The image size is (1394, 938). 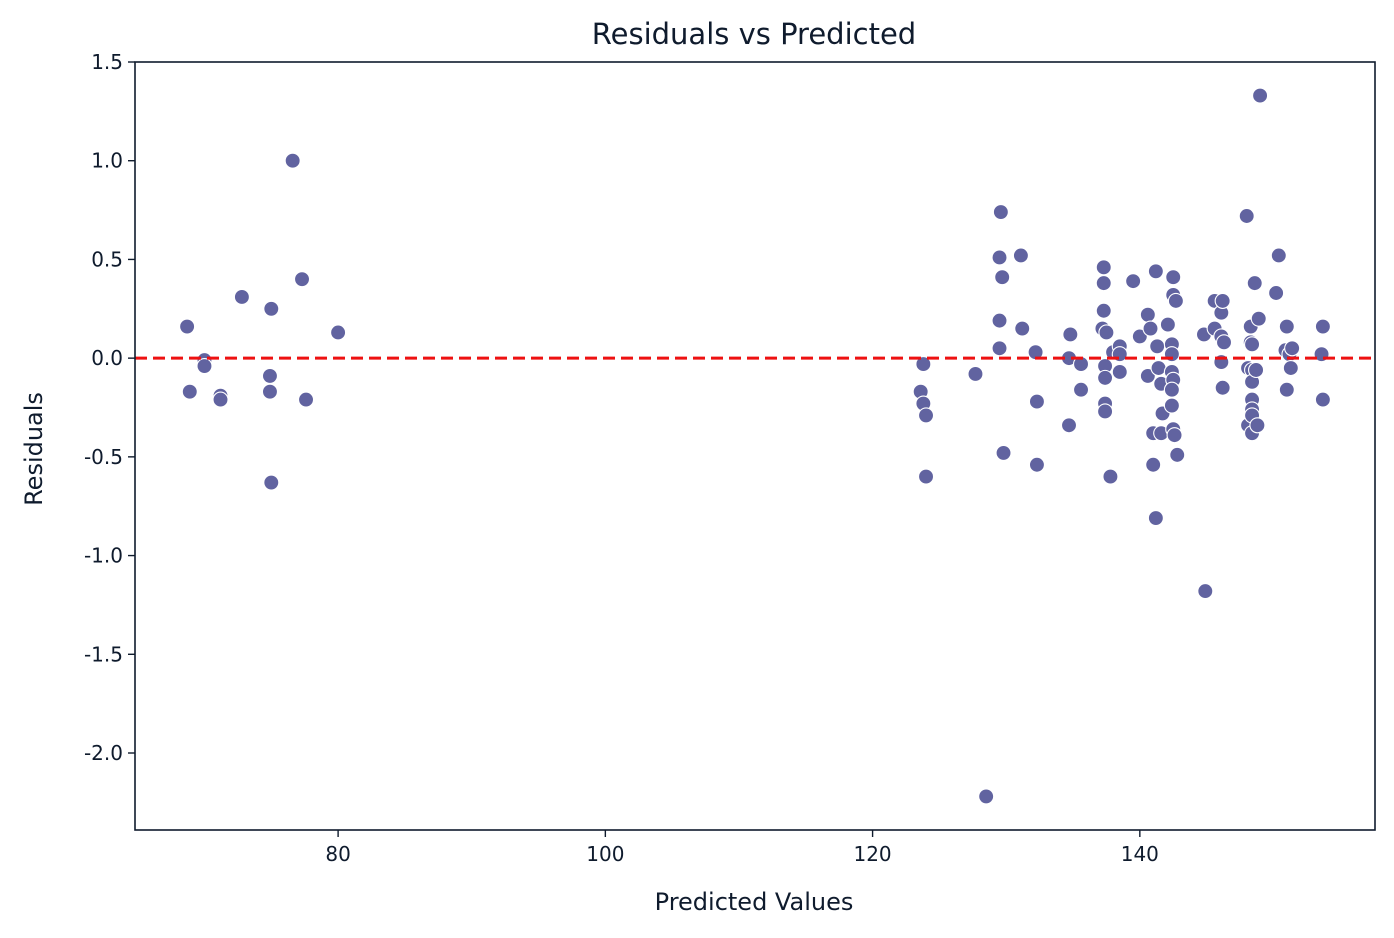 What do you see at coordinates (107, 62) in the screenshot?
I see `y-tick-label: 1.5` at bounding box center [107, 62].